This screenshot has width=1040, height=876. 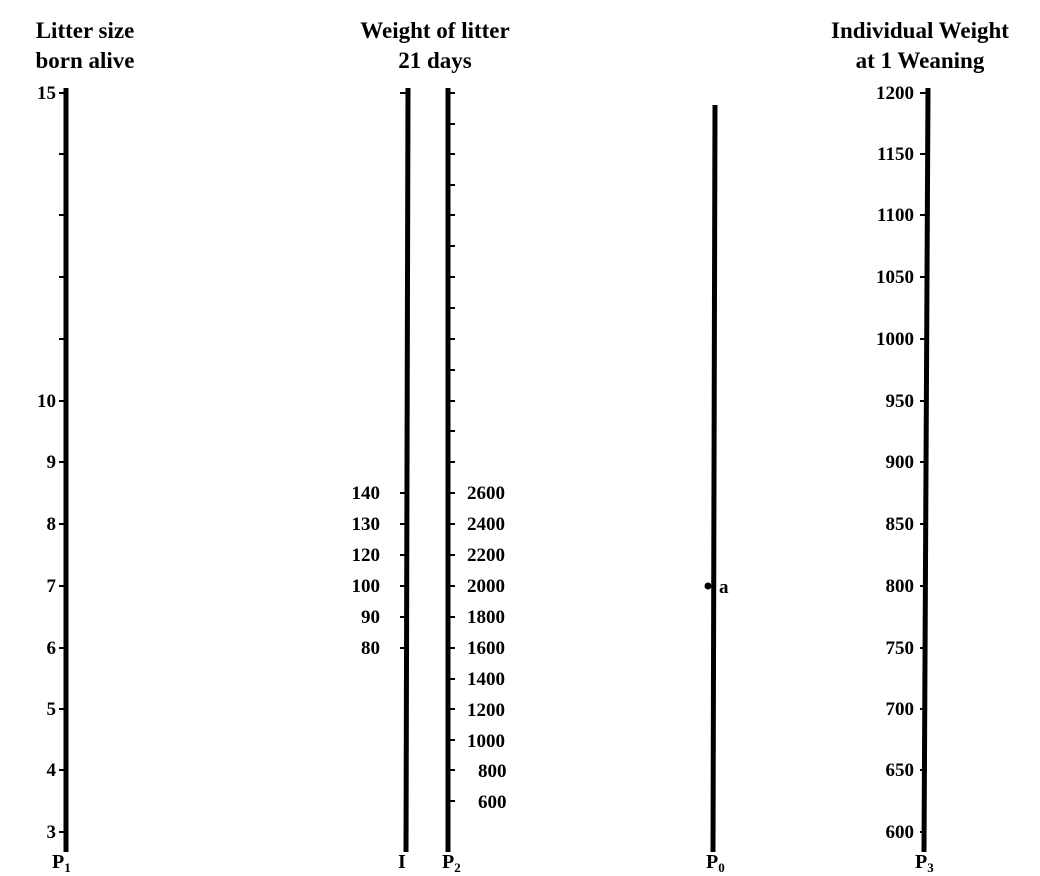 I want to click on tick-label-p1: 4, so click(x=52, y=770).